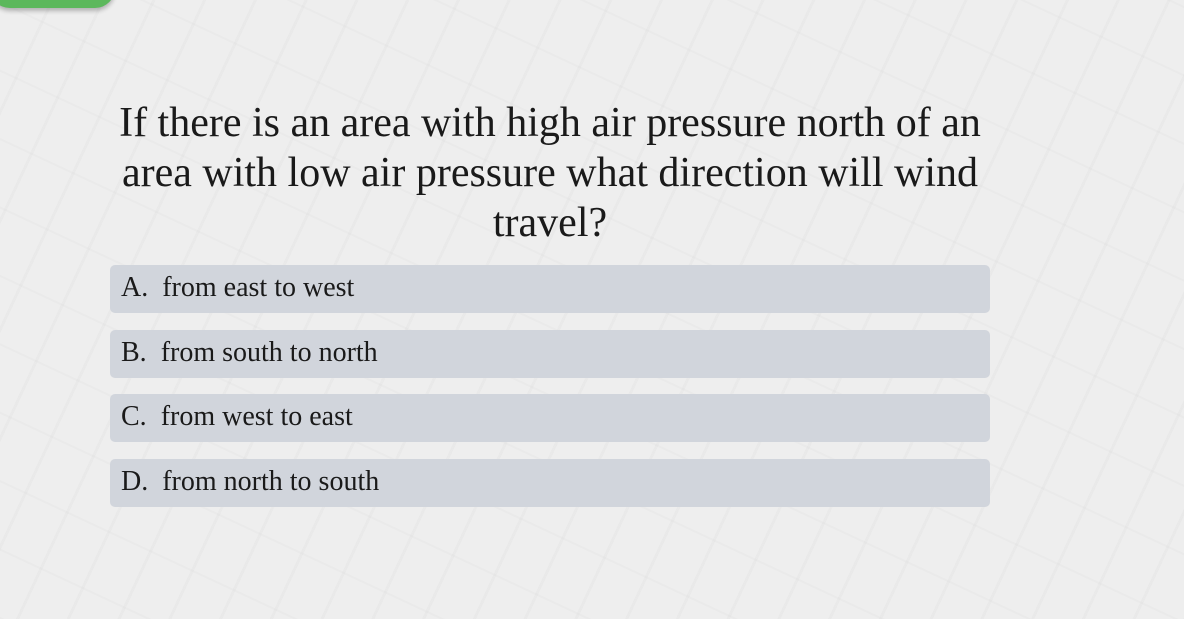 Image resolution: width=1184 pixels, height=619 pixels. Describe the element at coordinates (135, 481) in the screenshot. I see `option-letter: D.` at that location.